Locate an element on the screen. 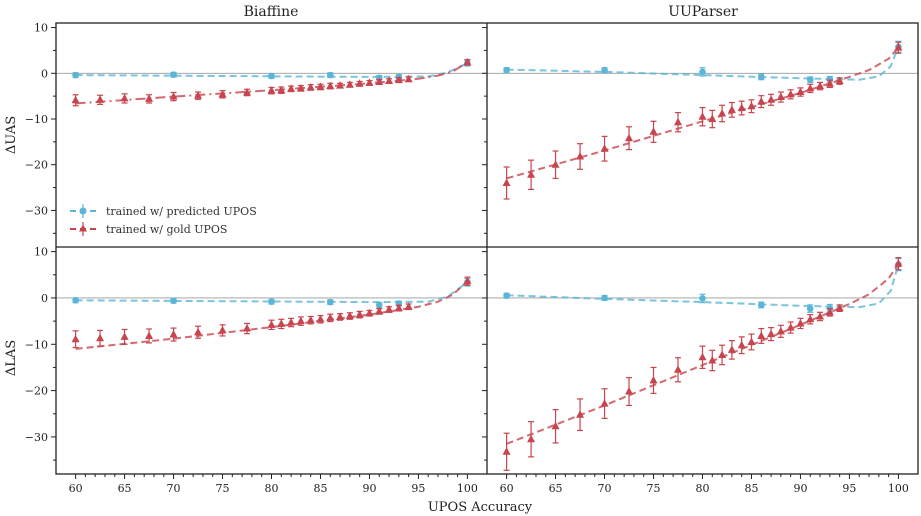 The image size is (921, 516). y-tick-label: 10 is located at coordinates (41, 252).